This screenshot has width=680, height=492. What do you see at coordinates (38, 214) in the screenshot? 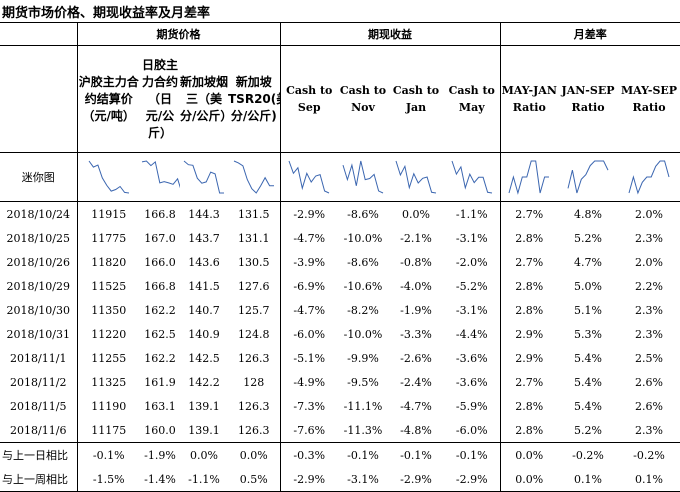
I see `row-date: 2018/10/24` at bounding box center [38, 214].